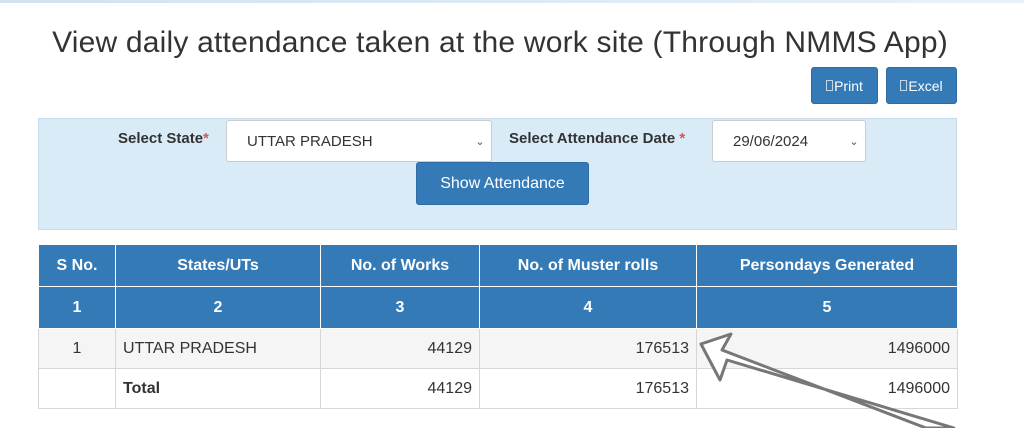 This screenshot has height=428, width=1024. I want to click on cell-empty, so click(77, 388).